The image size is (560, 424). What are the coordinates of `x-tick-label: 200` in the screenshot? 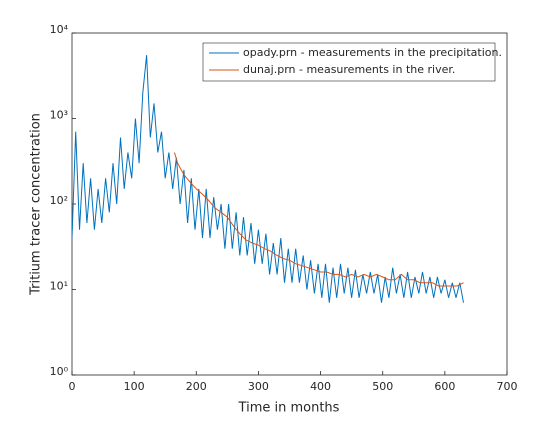 It's located at (196, 386).